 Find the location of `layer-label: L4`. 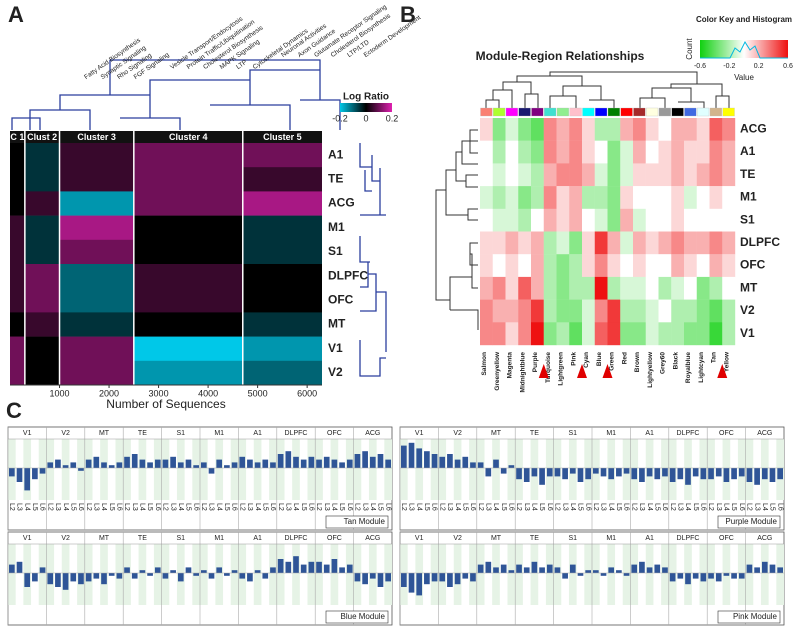

layer-label: L4 is located at coordinates (687, 507).